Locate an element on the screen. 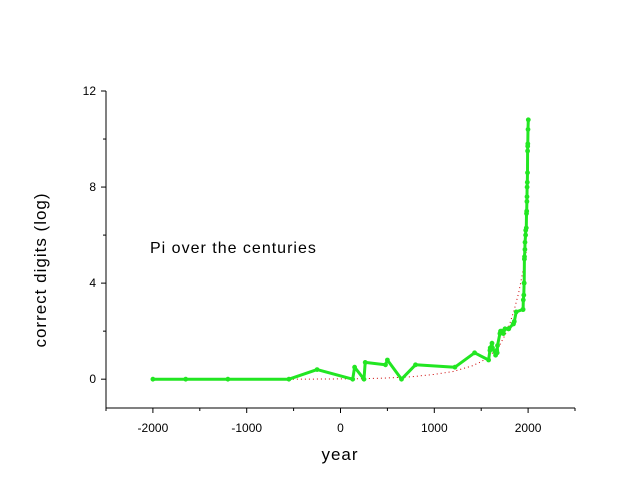  y-tick-label-2: 8 is located at coordinates (92, 187).